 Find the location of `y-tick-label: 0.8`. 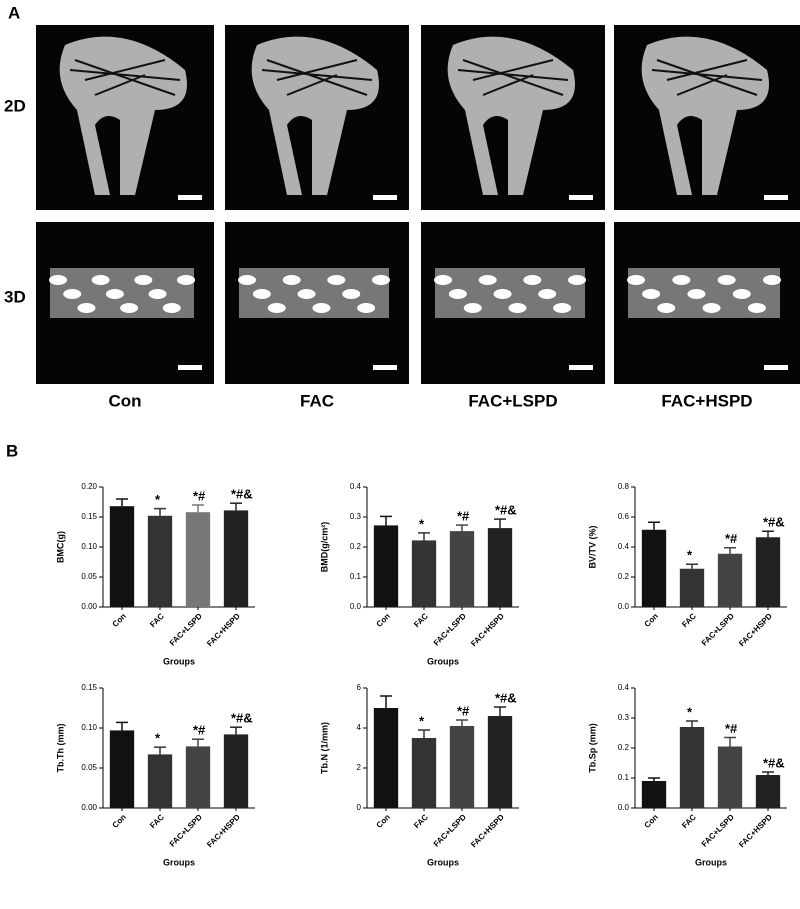

y-tick-label: 0.8 is located at coordinates (624, 486).